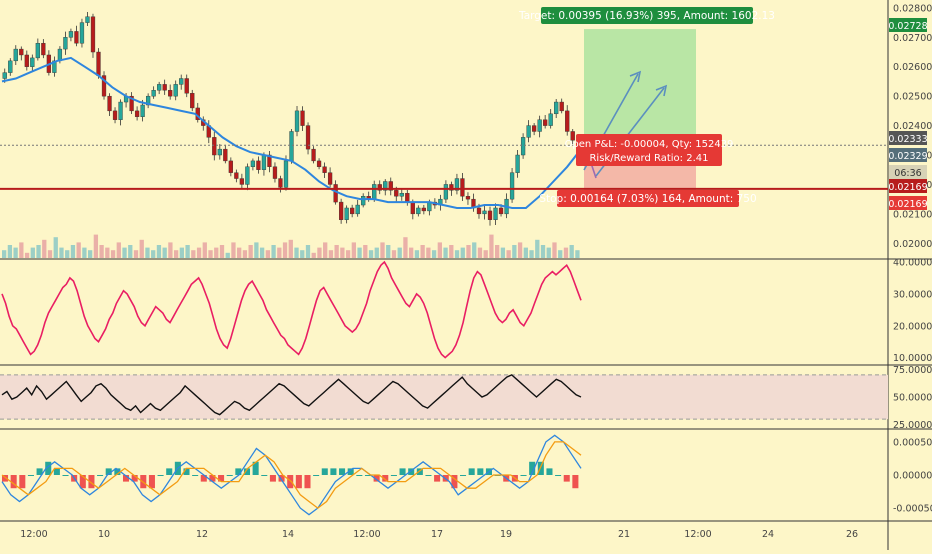 The image size is (932, 554). What do you see at coordinates (912, 326) in the screenshot?
I see `oscillator-tick-label: 20.0000` at bounding box center [912, 326].